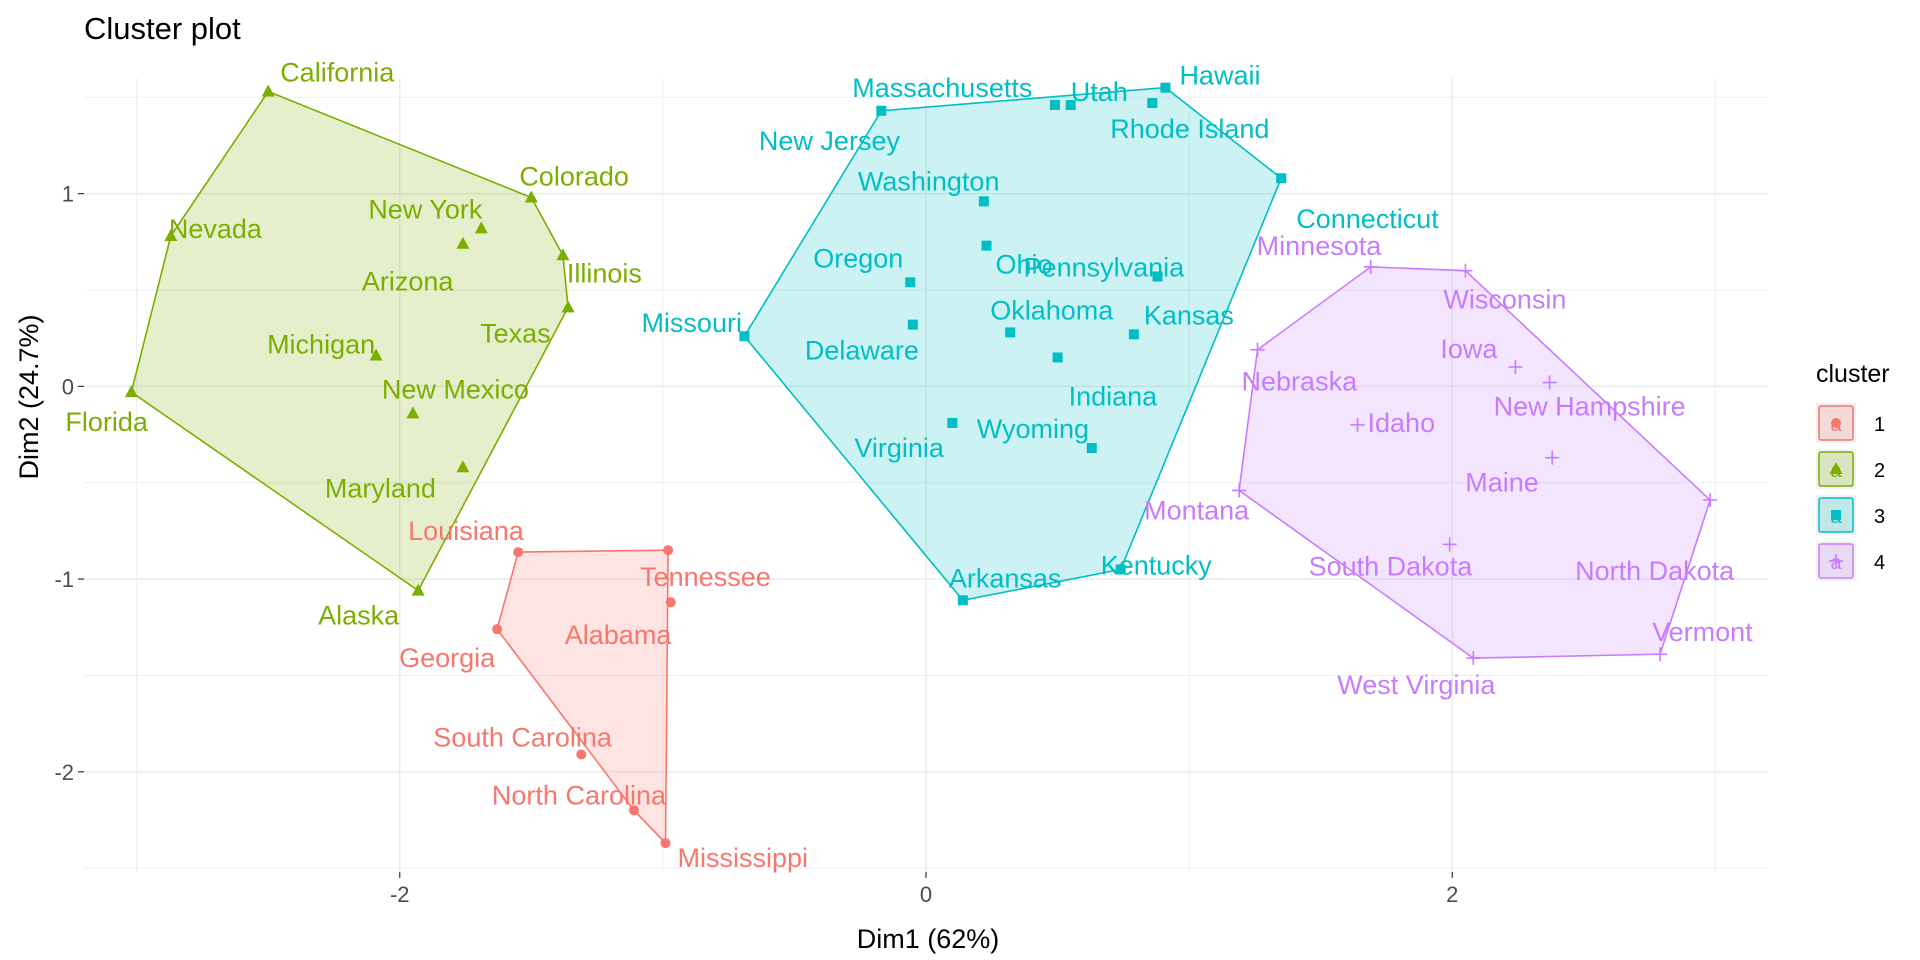  I want to click on label-kansas: Kansas, so click(1189, 315).